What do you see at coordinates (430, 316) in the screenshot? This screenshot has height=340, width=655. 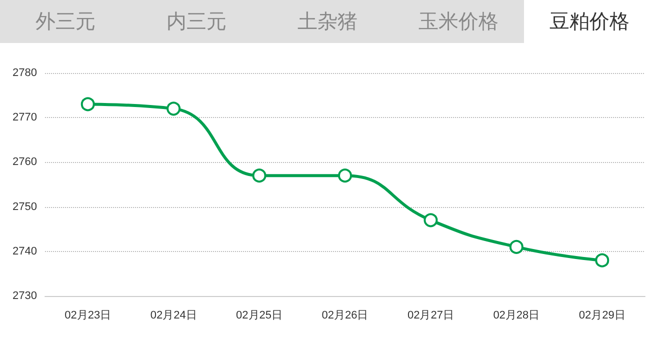 I see `x-tick-label: 02月27日` at bounding box center [430, 316].